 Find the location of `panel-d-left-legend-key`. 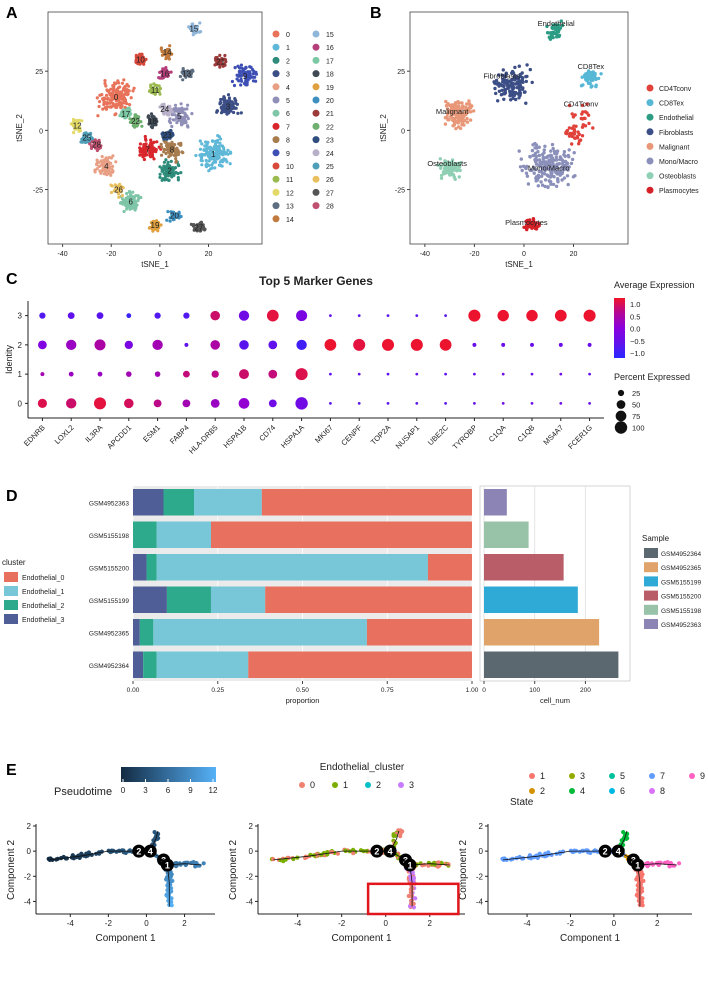

panel-d-left-legend-key is located at coordinates (11, 605).